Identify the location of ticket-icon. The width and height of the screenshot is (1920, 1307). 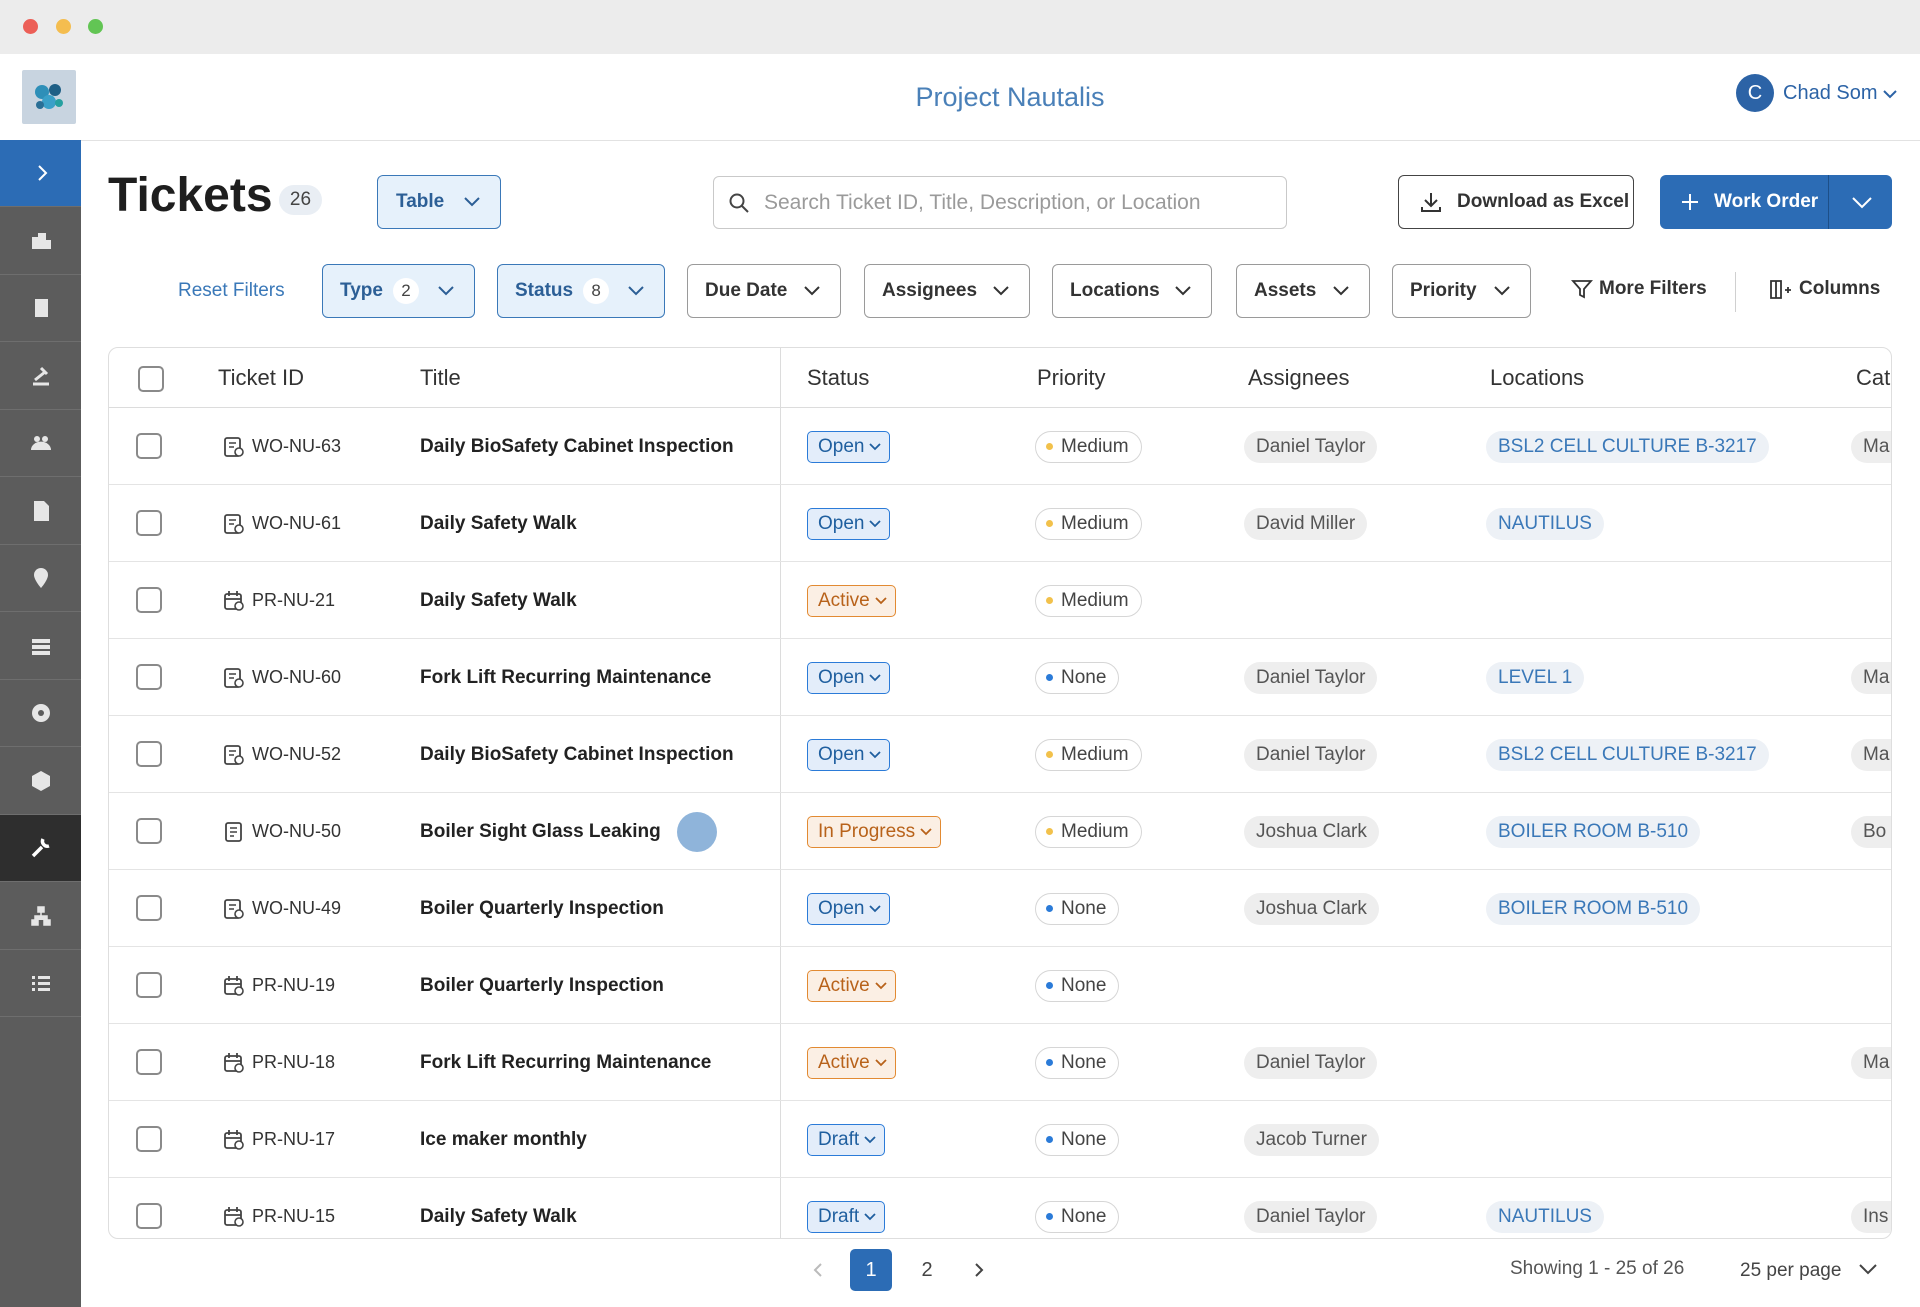
(233, 831).